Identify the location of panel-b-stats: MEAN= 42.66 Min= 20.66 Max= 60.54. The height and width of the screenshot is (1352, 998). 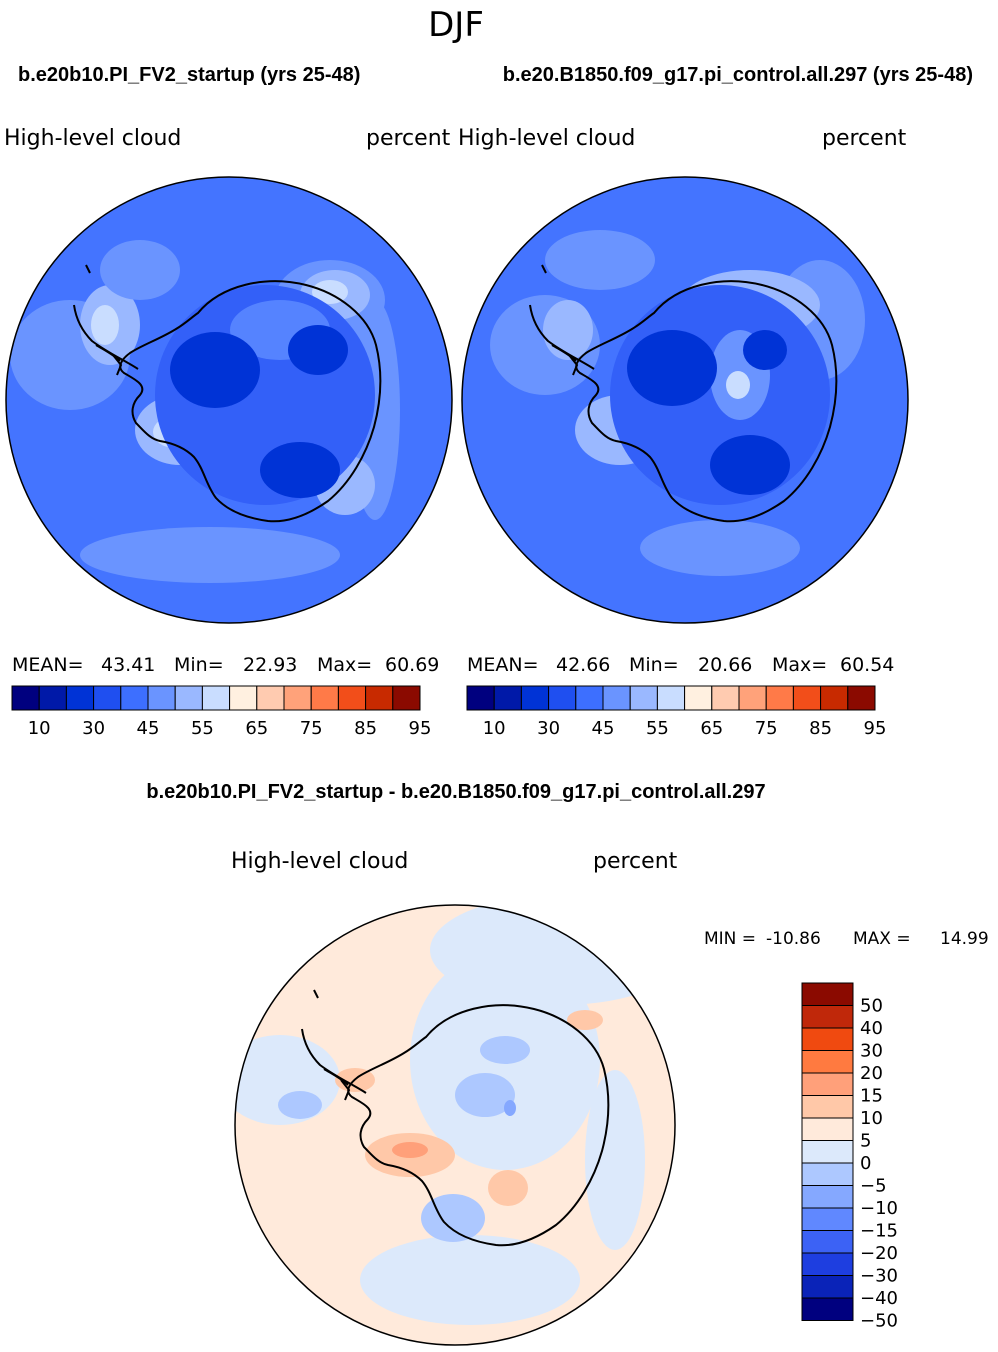
(680, 665).